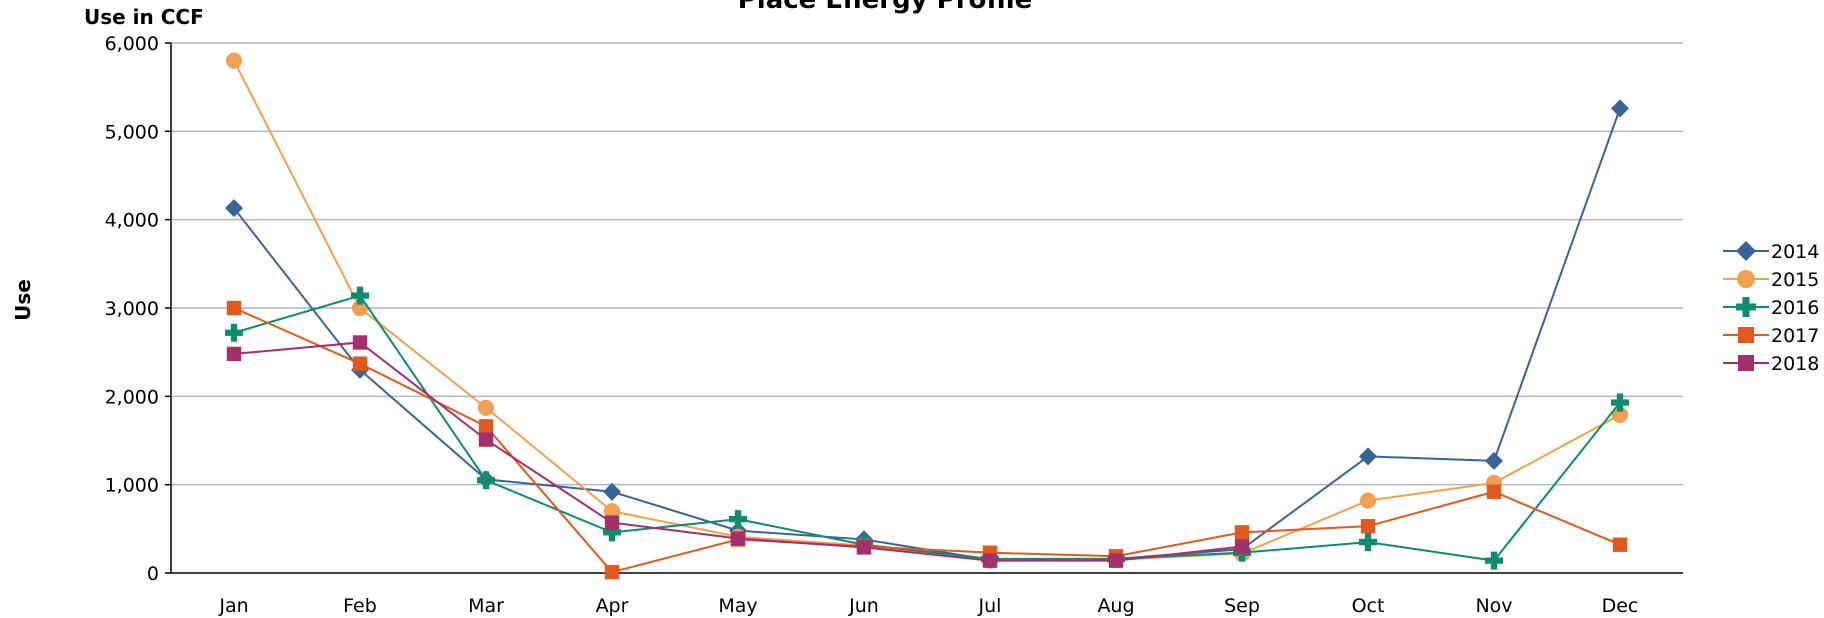 Image resolution: width=1824 pixels, height=618 pixels. What do you see at coordinates (132, 221) in the screenshot?
I see `y-tick-label: 4,000` at bounding box center [132, 221].